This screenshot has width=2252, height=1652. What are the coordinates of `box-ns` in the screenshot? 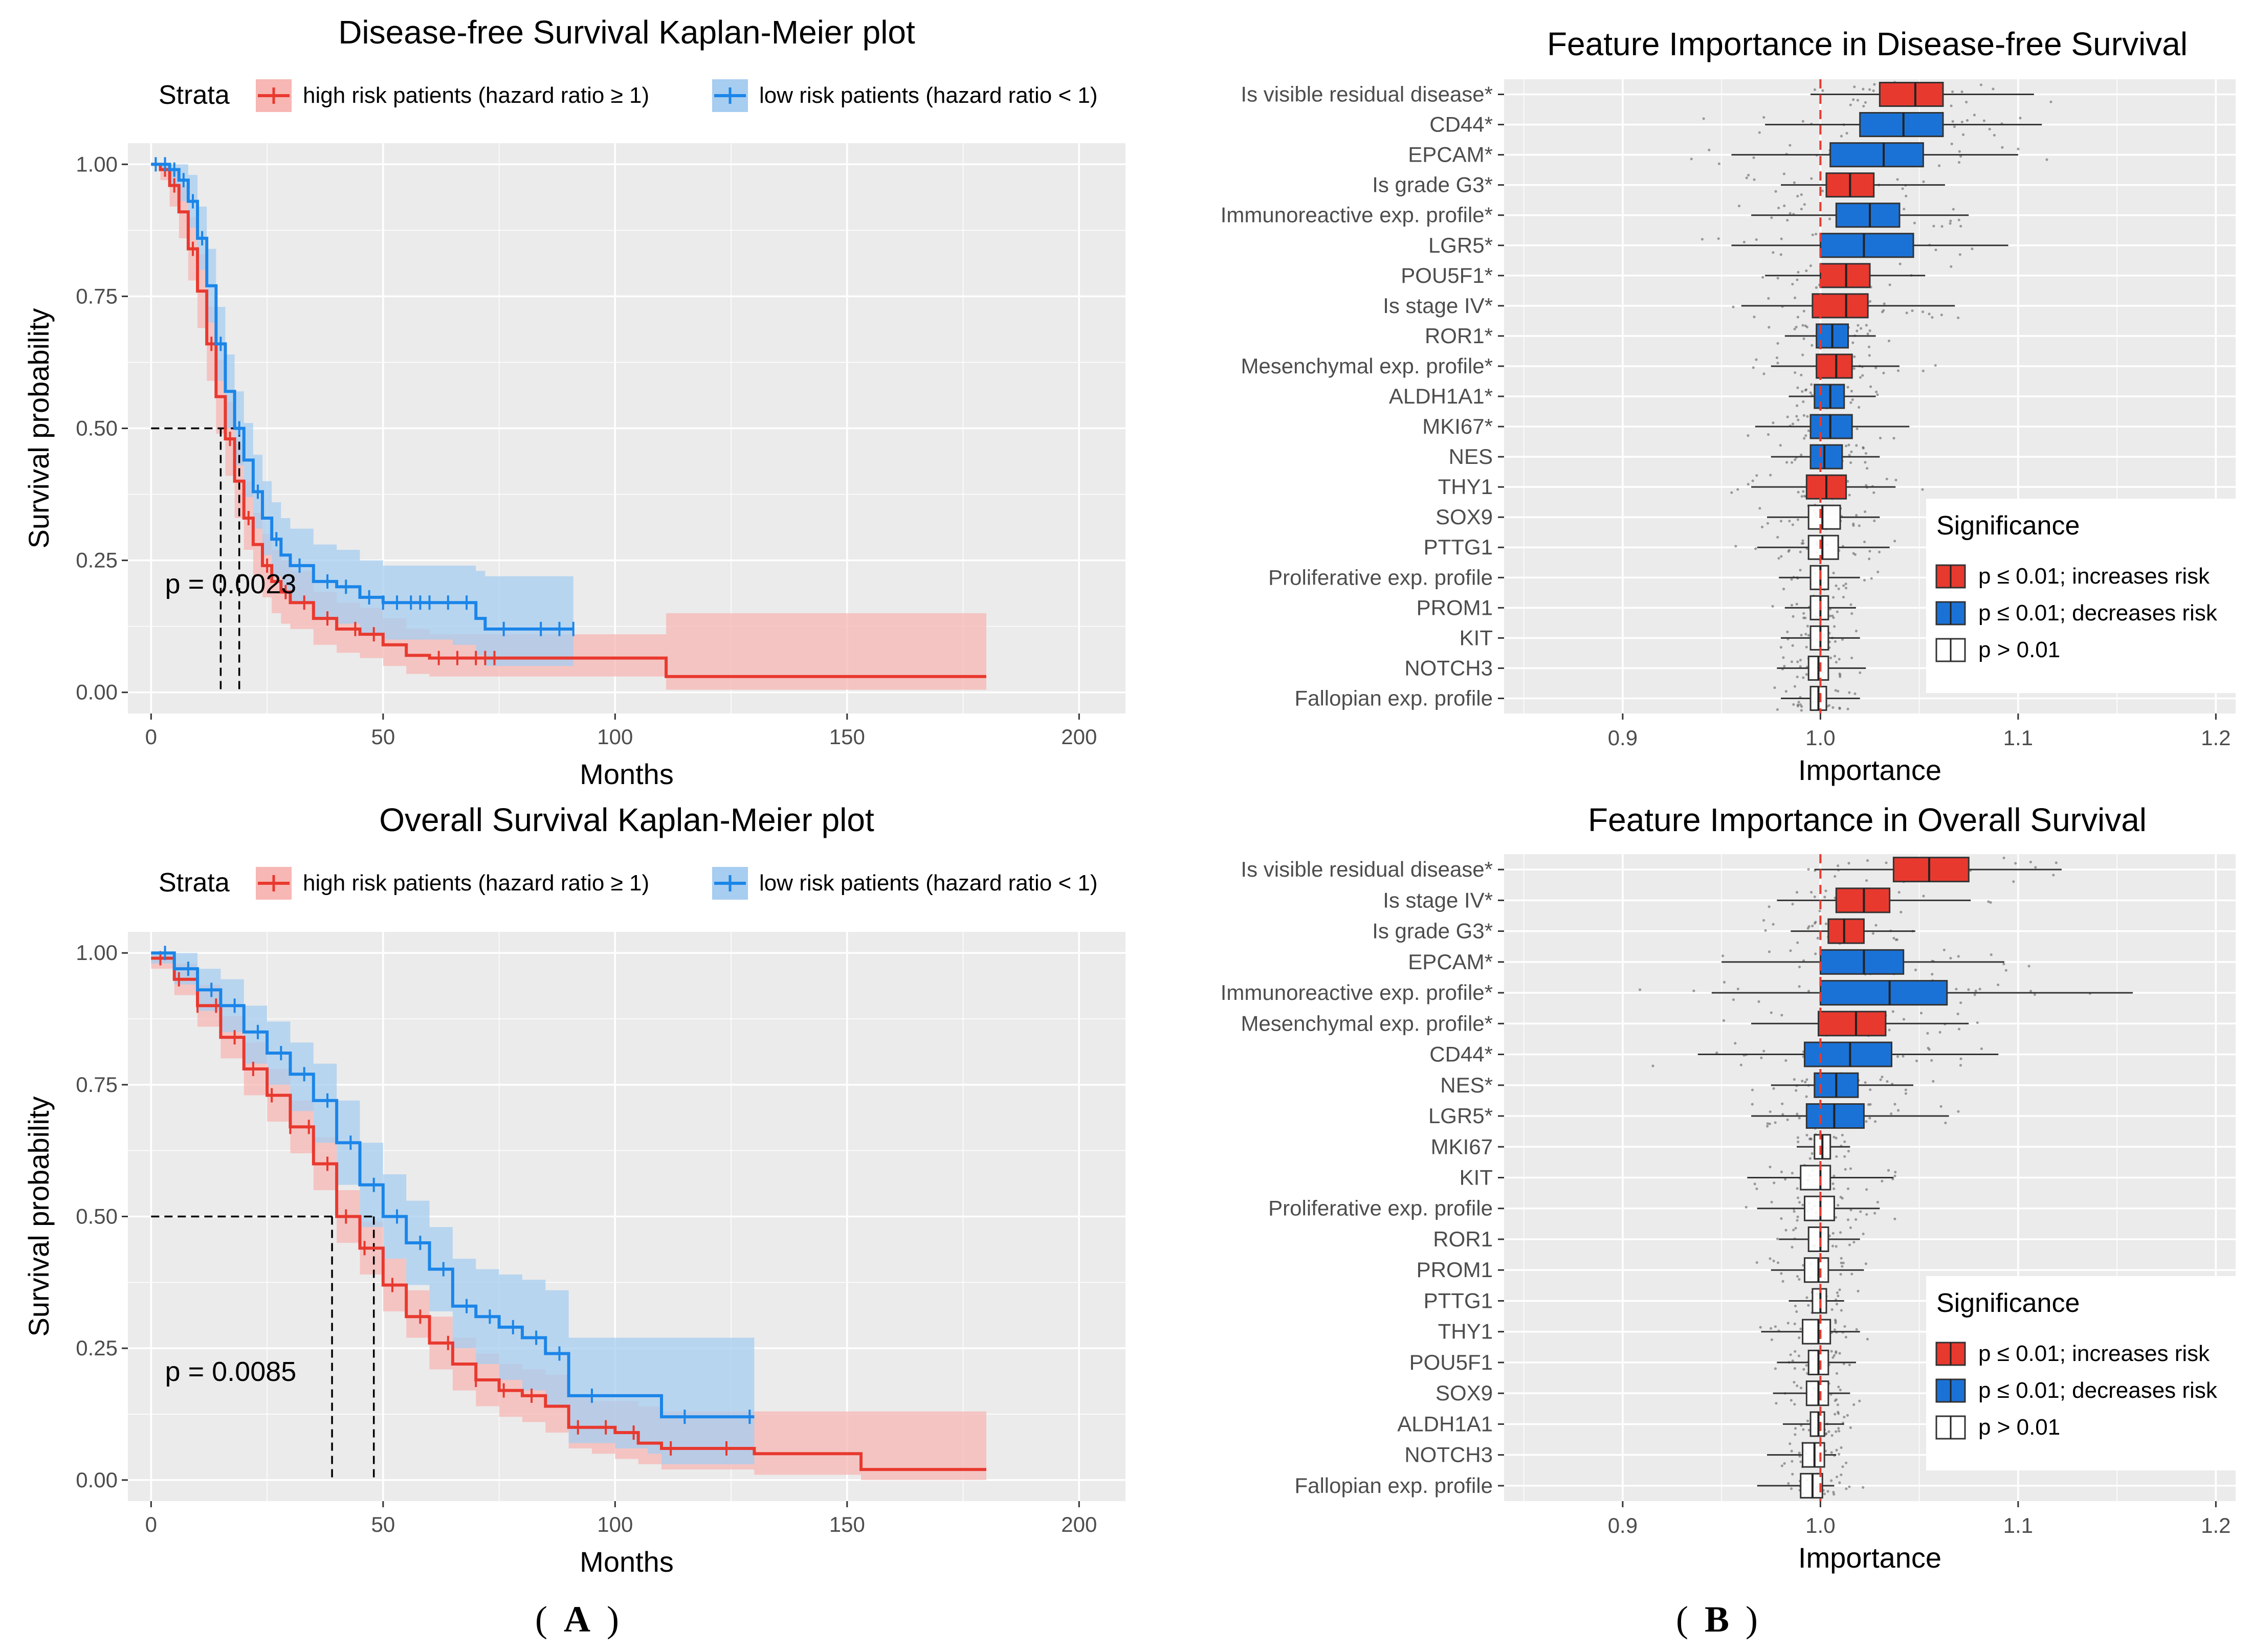 It's located at (1816, 1332).